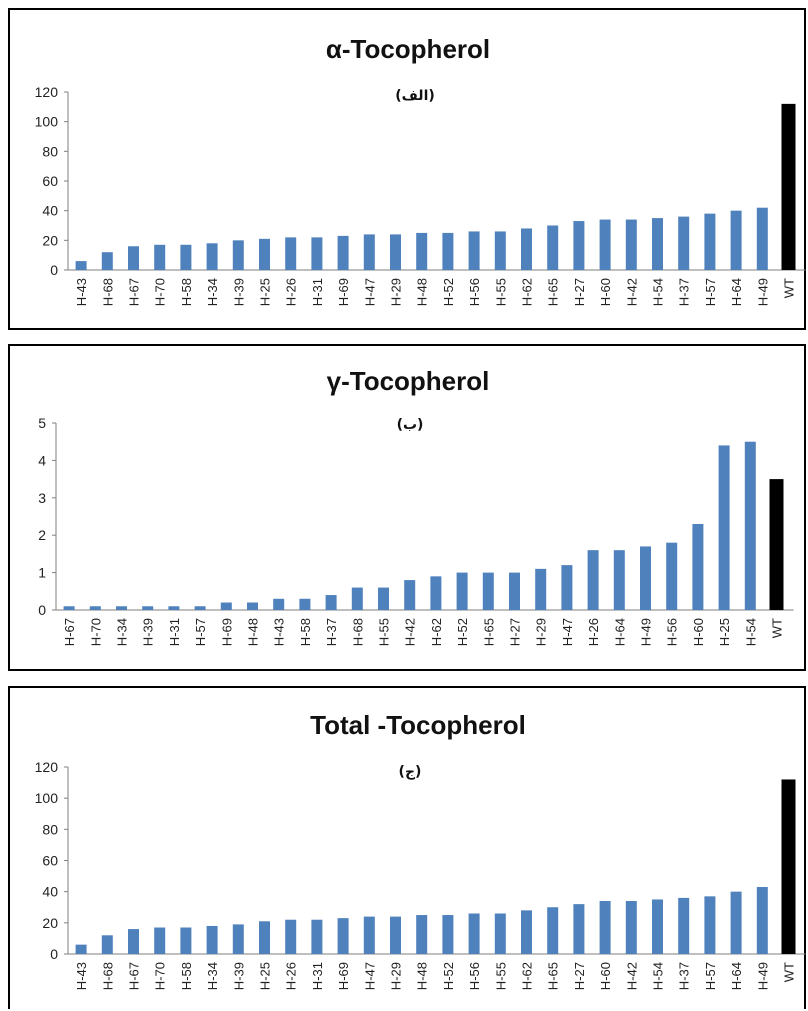  I want to click on chart-title: α-Tocopherol, so click(408, 49).